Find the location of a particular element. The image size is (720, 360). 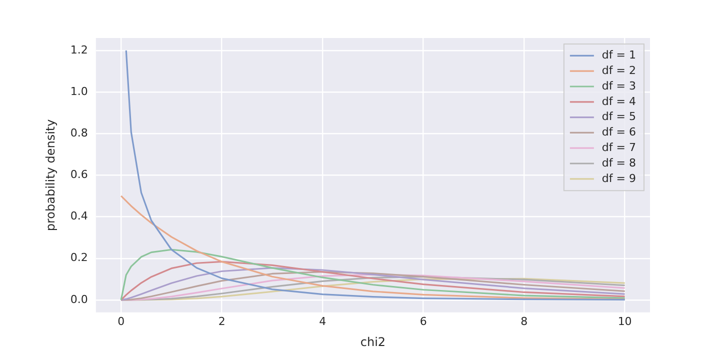

legend-label: df = 4 is located at coordinates (619, 101).